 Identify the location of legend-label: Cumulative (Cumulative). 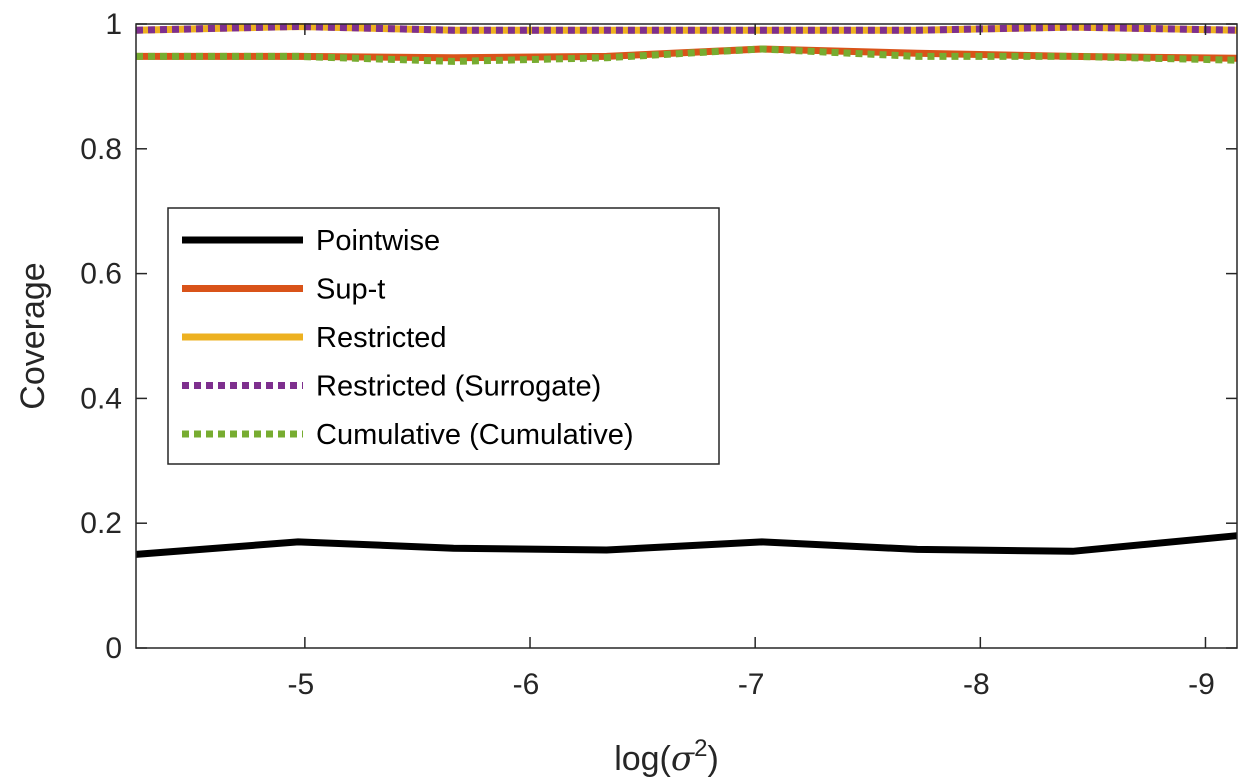
(475, 435).